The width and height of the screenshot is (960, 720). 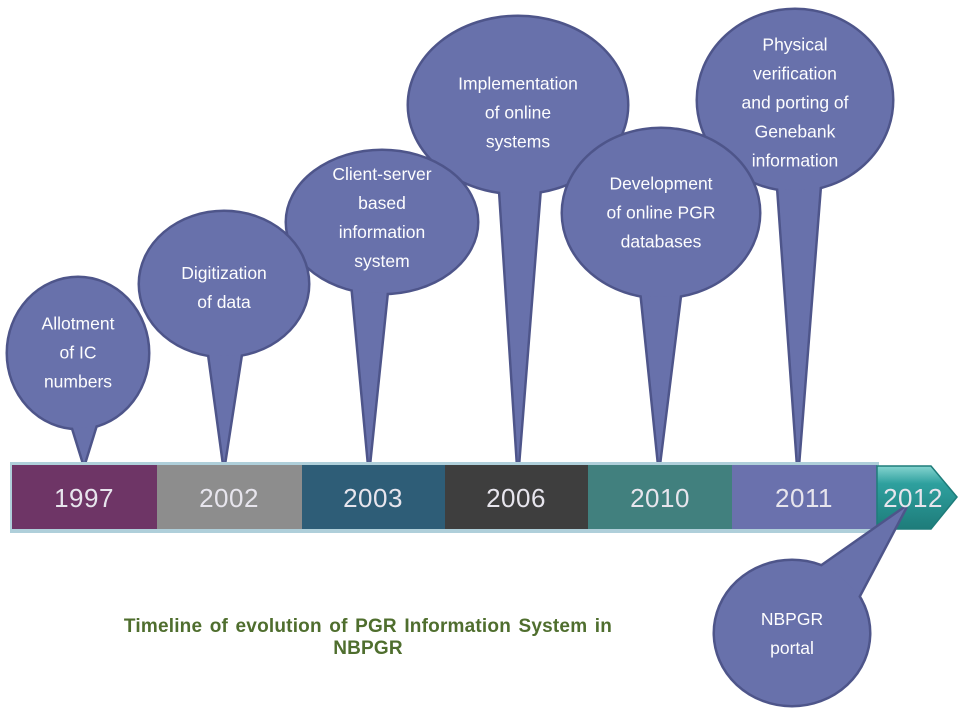 I want to click on balloon-allotment-shape, so click(x=78, y=370).